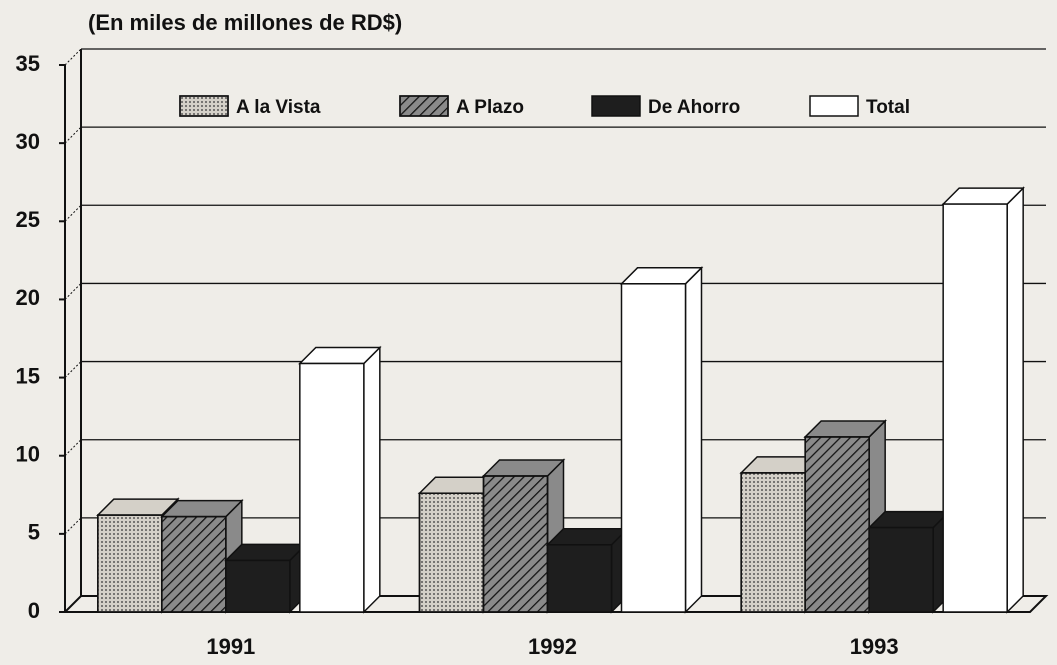 The height and width of the screenshot is (665, 1057). What do you see at coordinates (28, 219) in the screenshot?
I see `y-tick-label: 25` at bounding box center [28, 219].